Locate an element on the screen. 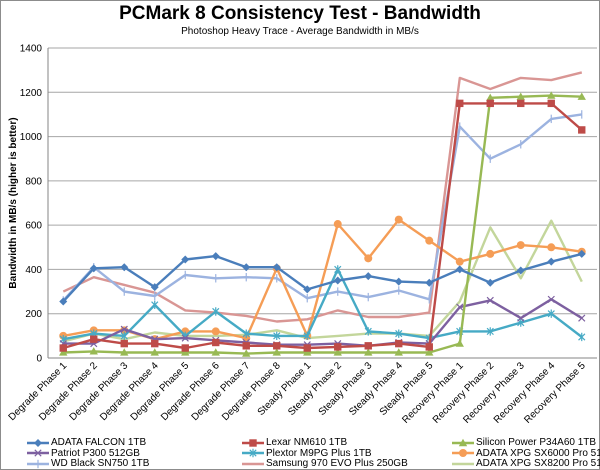  legend-label: Lexar NM610 1TB is located at coordinates (307, 442).